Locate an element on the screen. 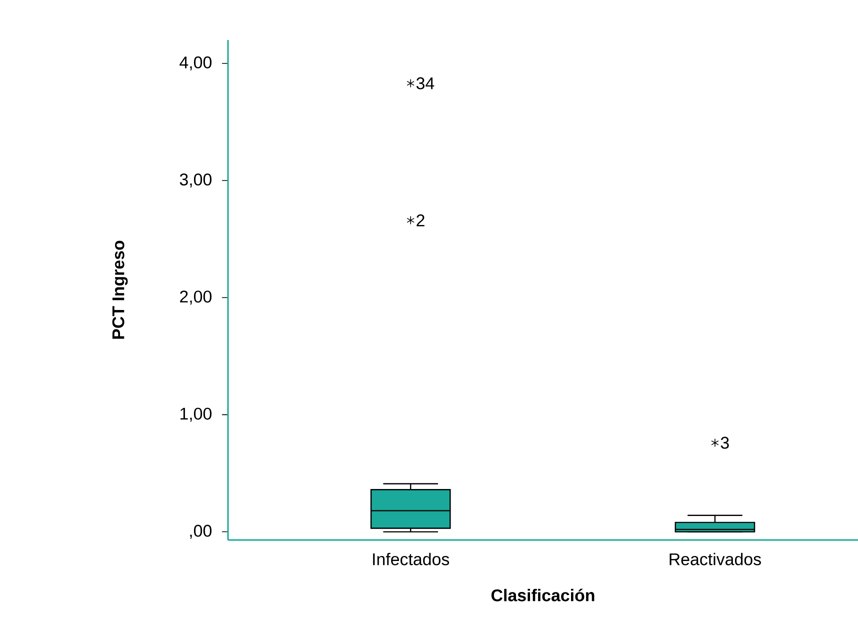 Image resolution: width=858 pixels, height=642 pixels. annotation: 3 is located at coordinates (724, 442).